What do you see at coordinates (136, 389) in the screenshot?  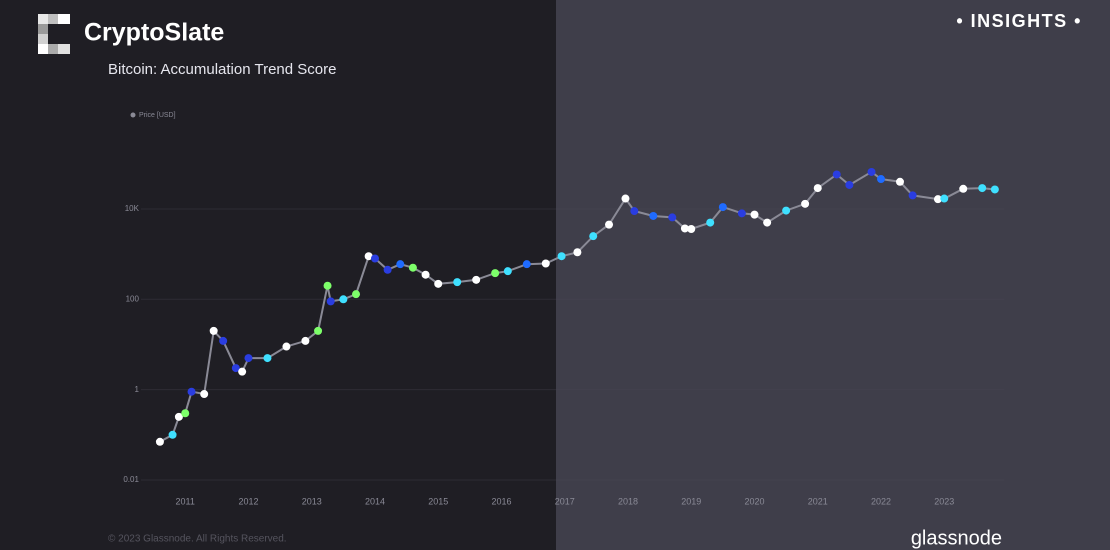 I see `y-tick-label: 1` at bounding box center [136, 389].